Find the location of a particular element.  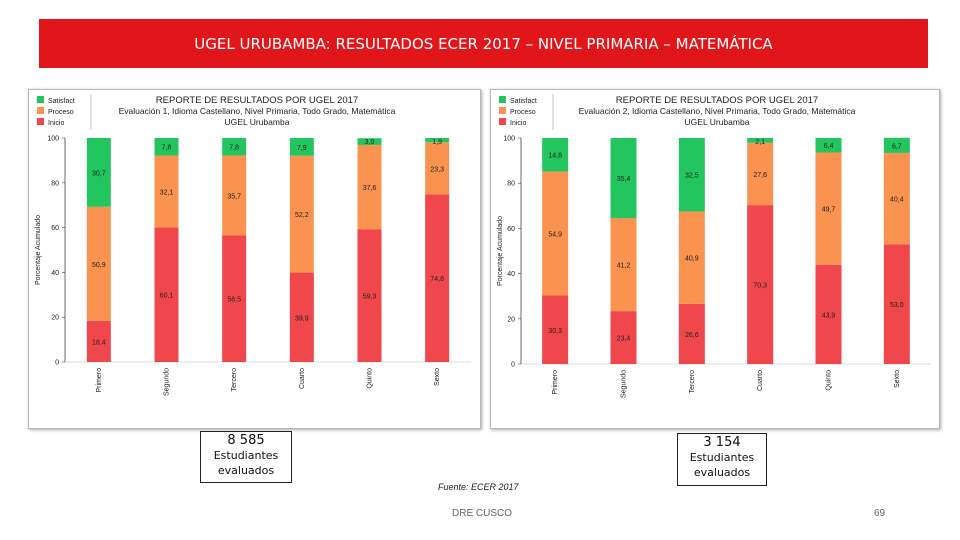

data-label: 32,1 is located at coordinates (167, 192).